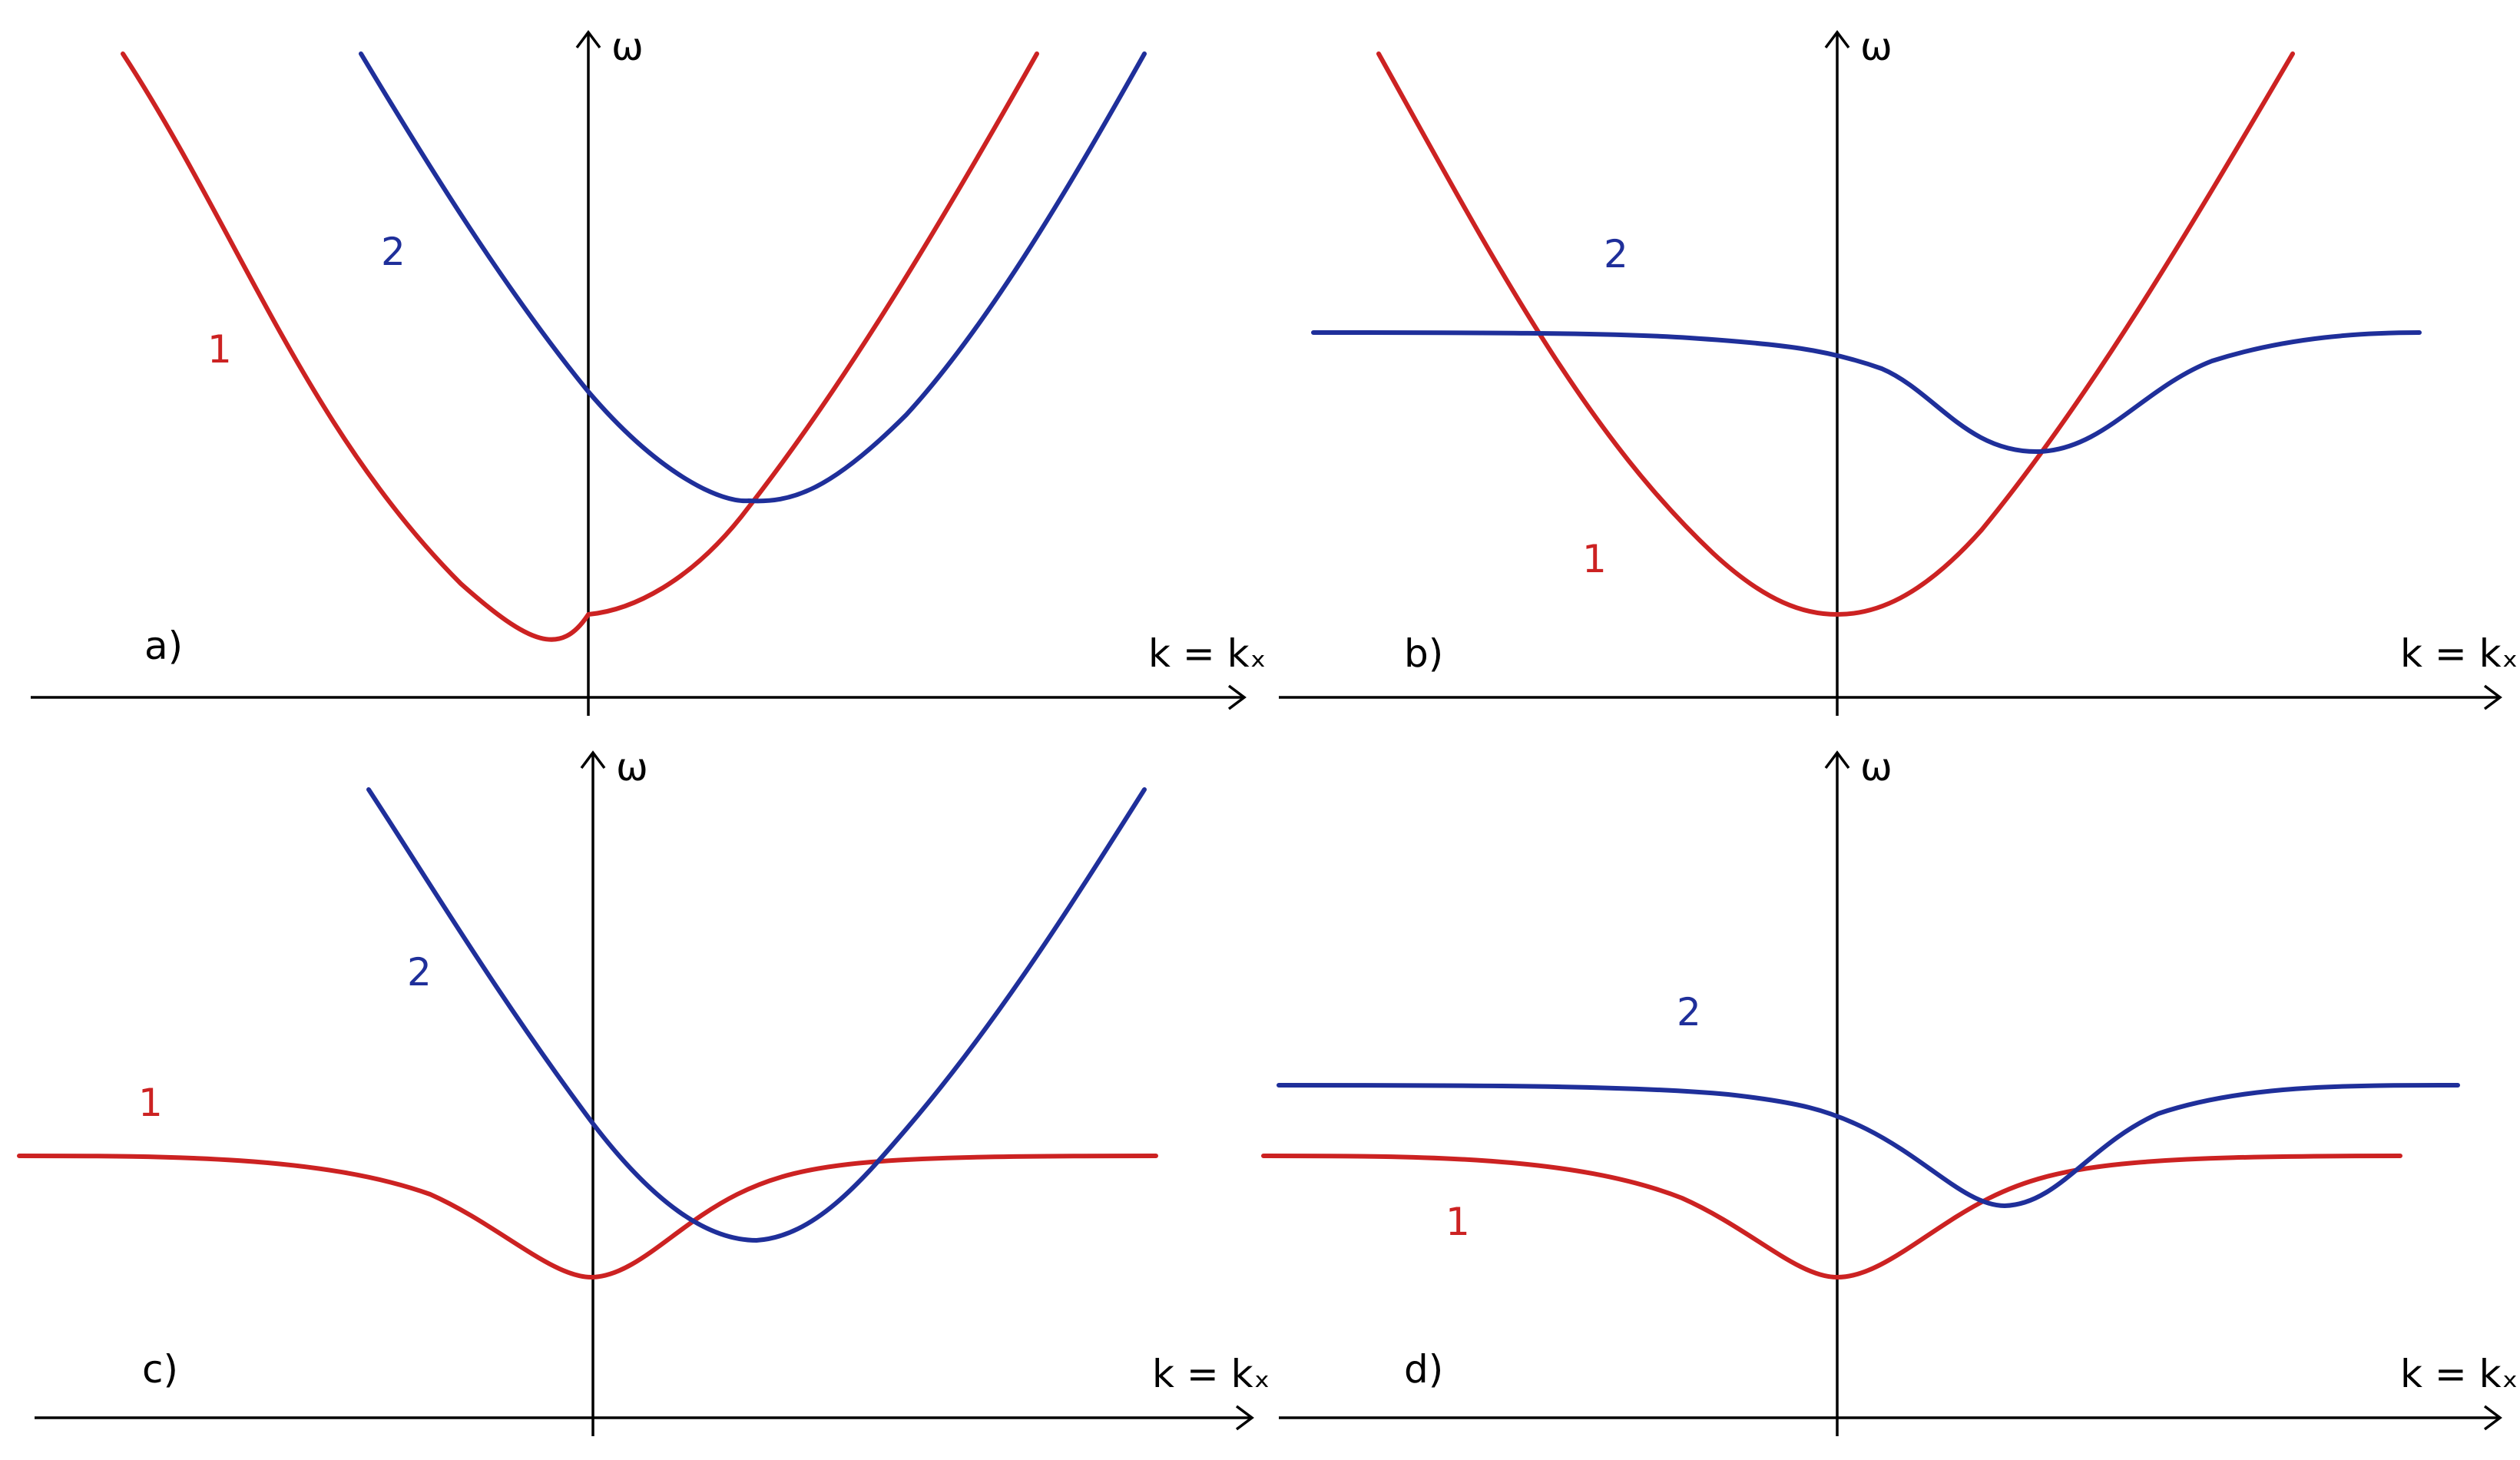  I want to click on panel-d-omega-label: ω, so click(1876, 767).